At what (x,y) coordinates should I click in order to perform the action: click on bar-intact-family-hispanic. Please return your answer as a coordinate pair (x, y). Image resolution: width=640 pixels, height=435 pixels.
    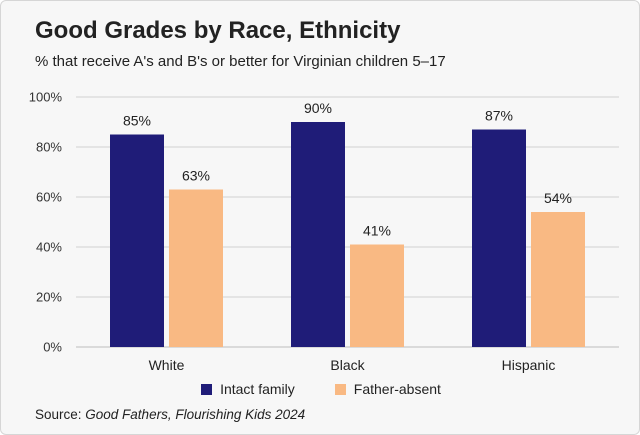
    Looking at the image, I should click on (499, 238).